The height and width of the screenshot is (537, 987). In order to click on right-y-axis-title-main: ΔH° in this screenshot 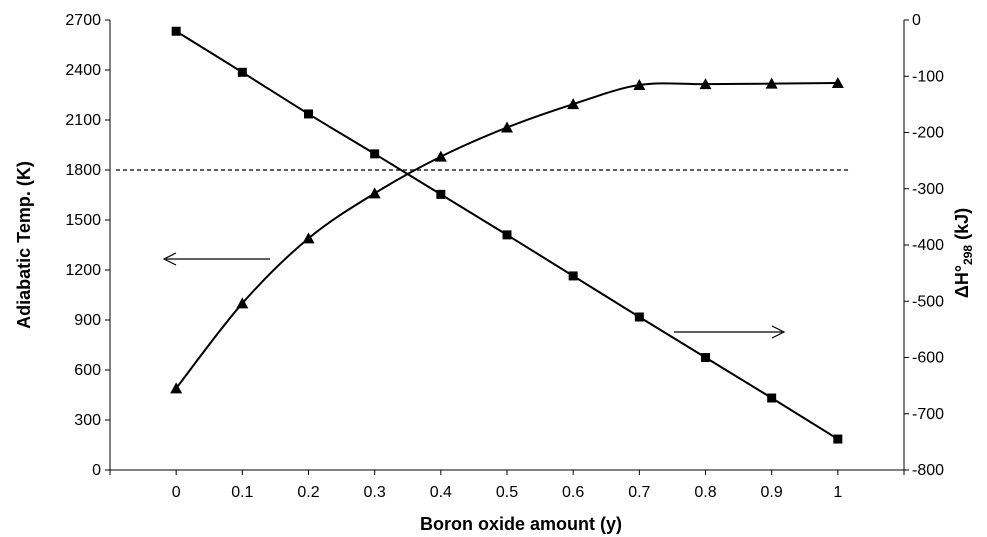, I will do `click(962, 281)`.